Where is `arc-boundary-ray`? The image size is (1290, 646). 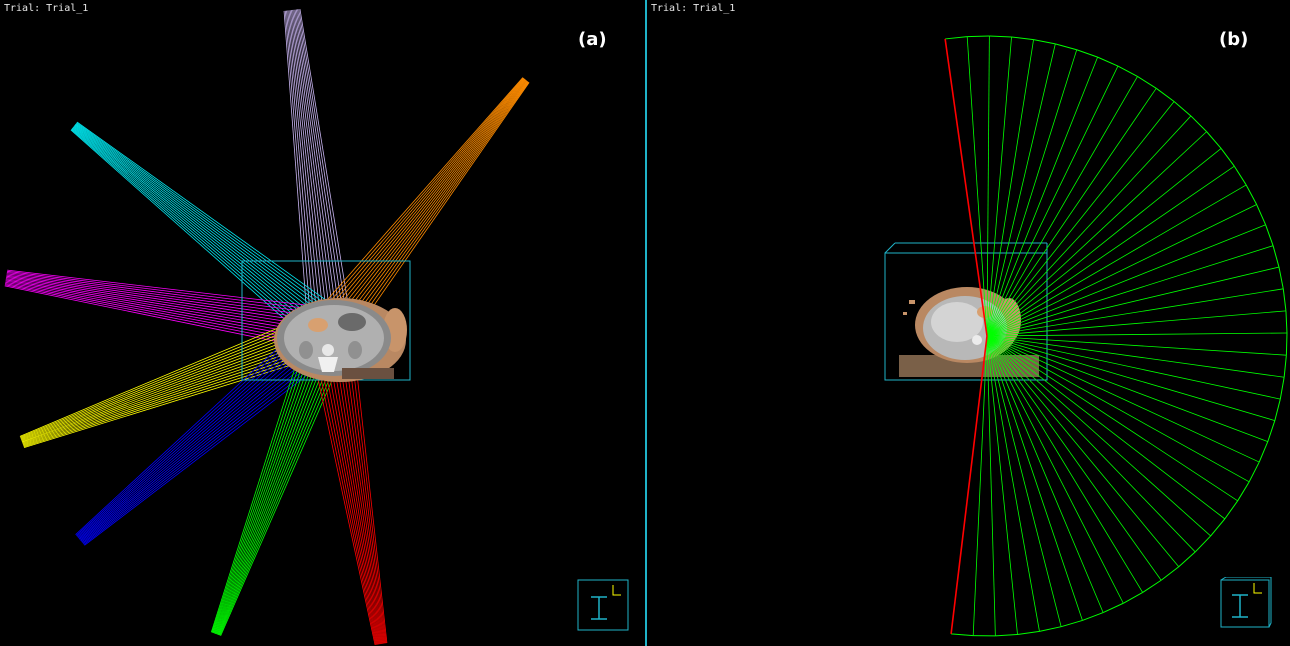 arc-boundary-ray is located at coordinates (969, 484).